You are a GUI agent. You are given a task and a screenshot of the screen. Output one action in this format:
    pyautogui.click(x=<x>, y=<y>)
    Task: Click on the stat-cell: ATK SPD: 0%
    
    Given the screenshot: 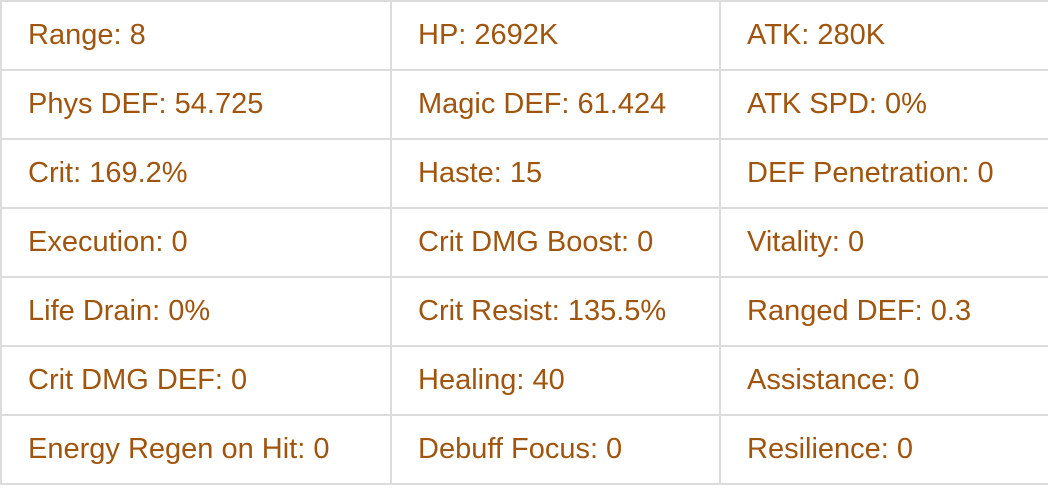 What is the action you would take?
    pyautogui.click(x=883, y=104)
    